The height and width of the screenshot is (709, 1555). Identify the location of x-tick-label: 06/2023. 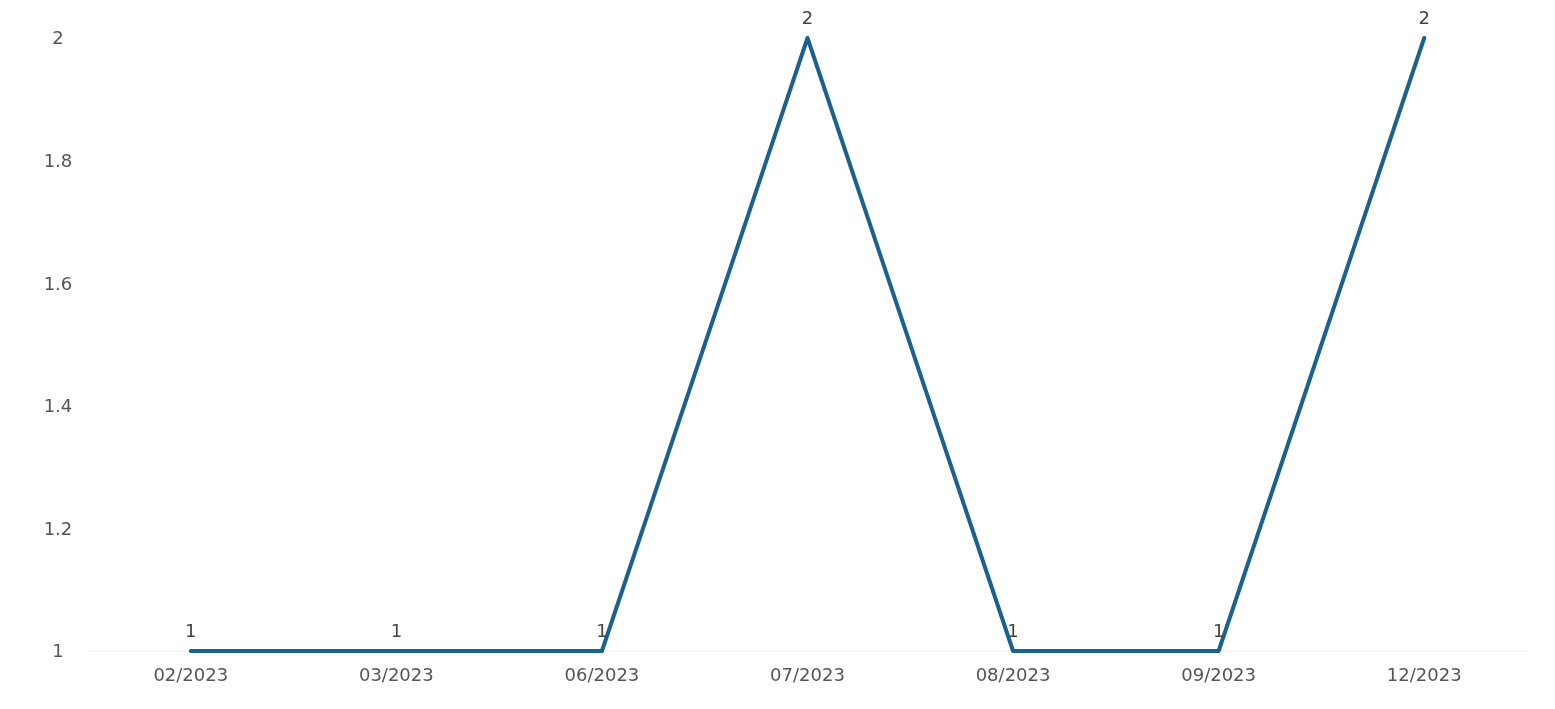
(602, 674).